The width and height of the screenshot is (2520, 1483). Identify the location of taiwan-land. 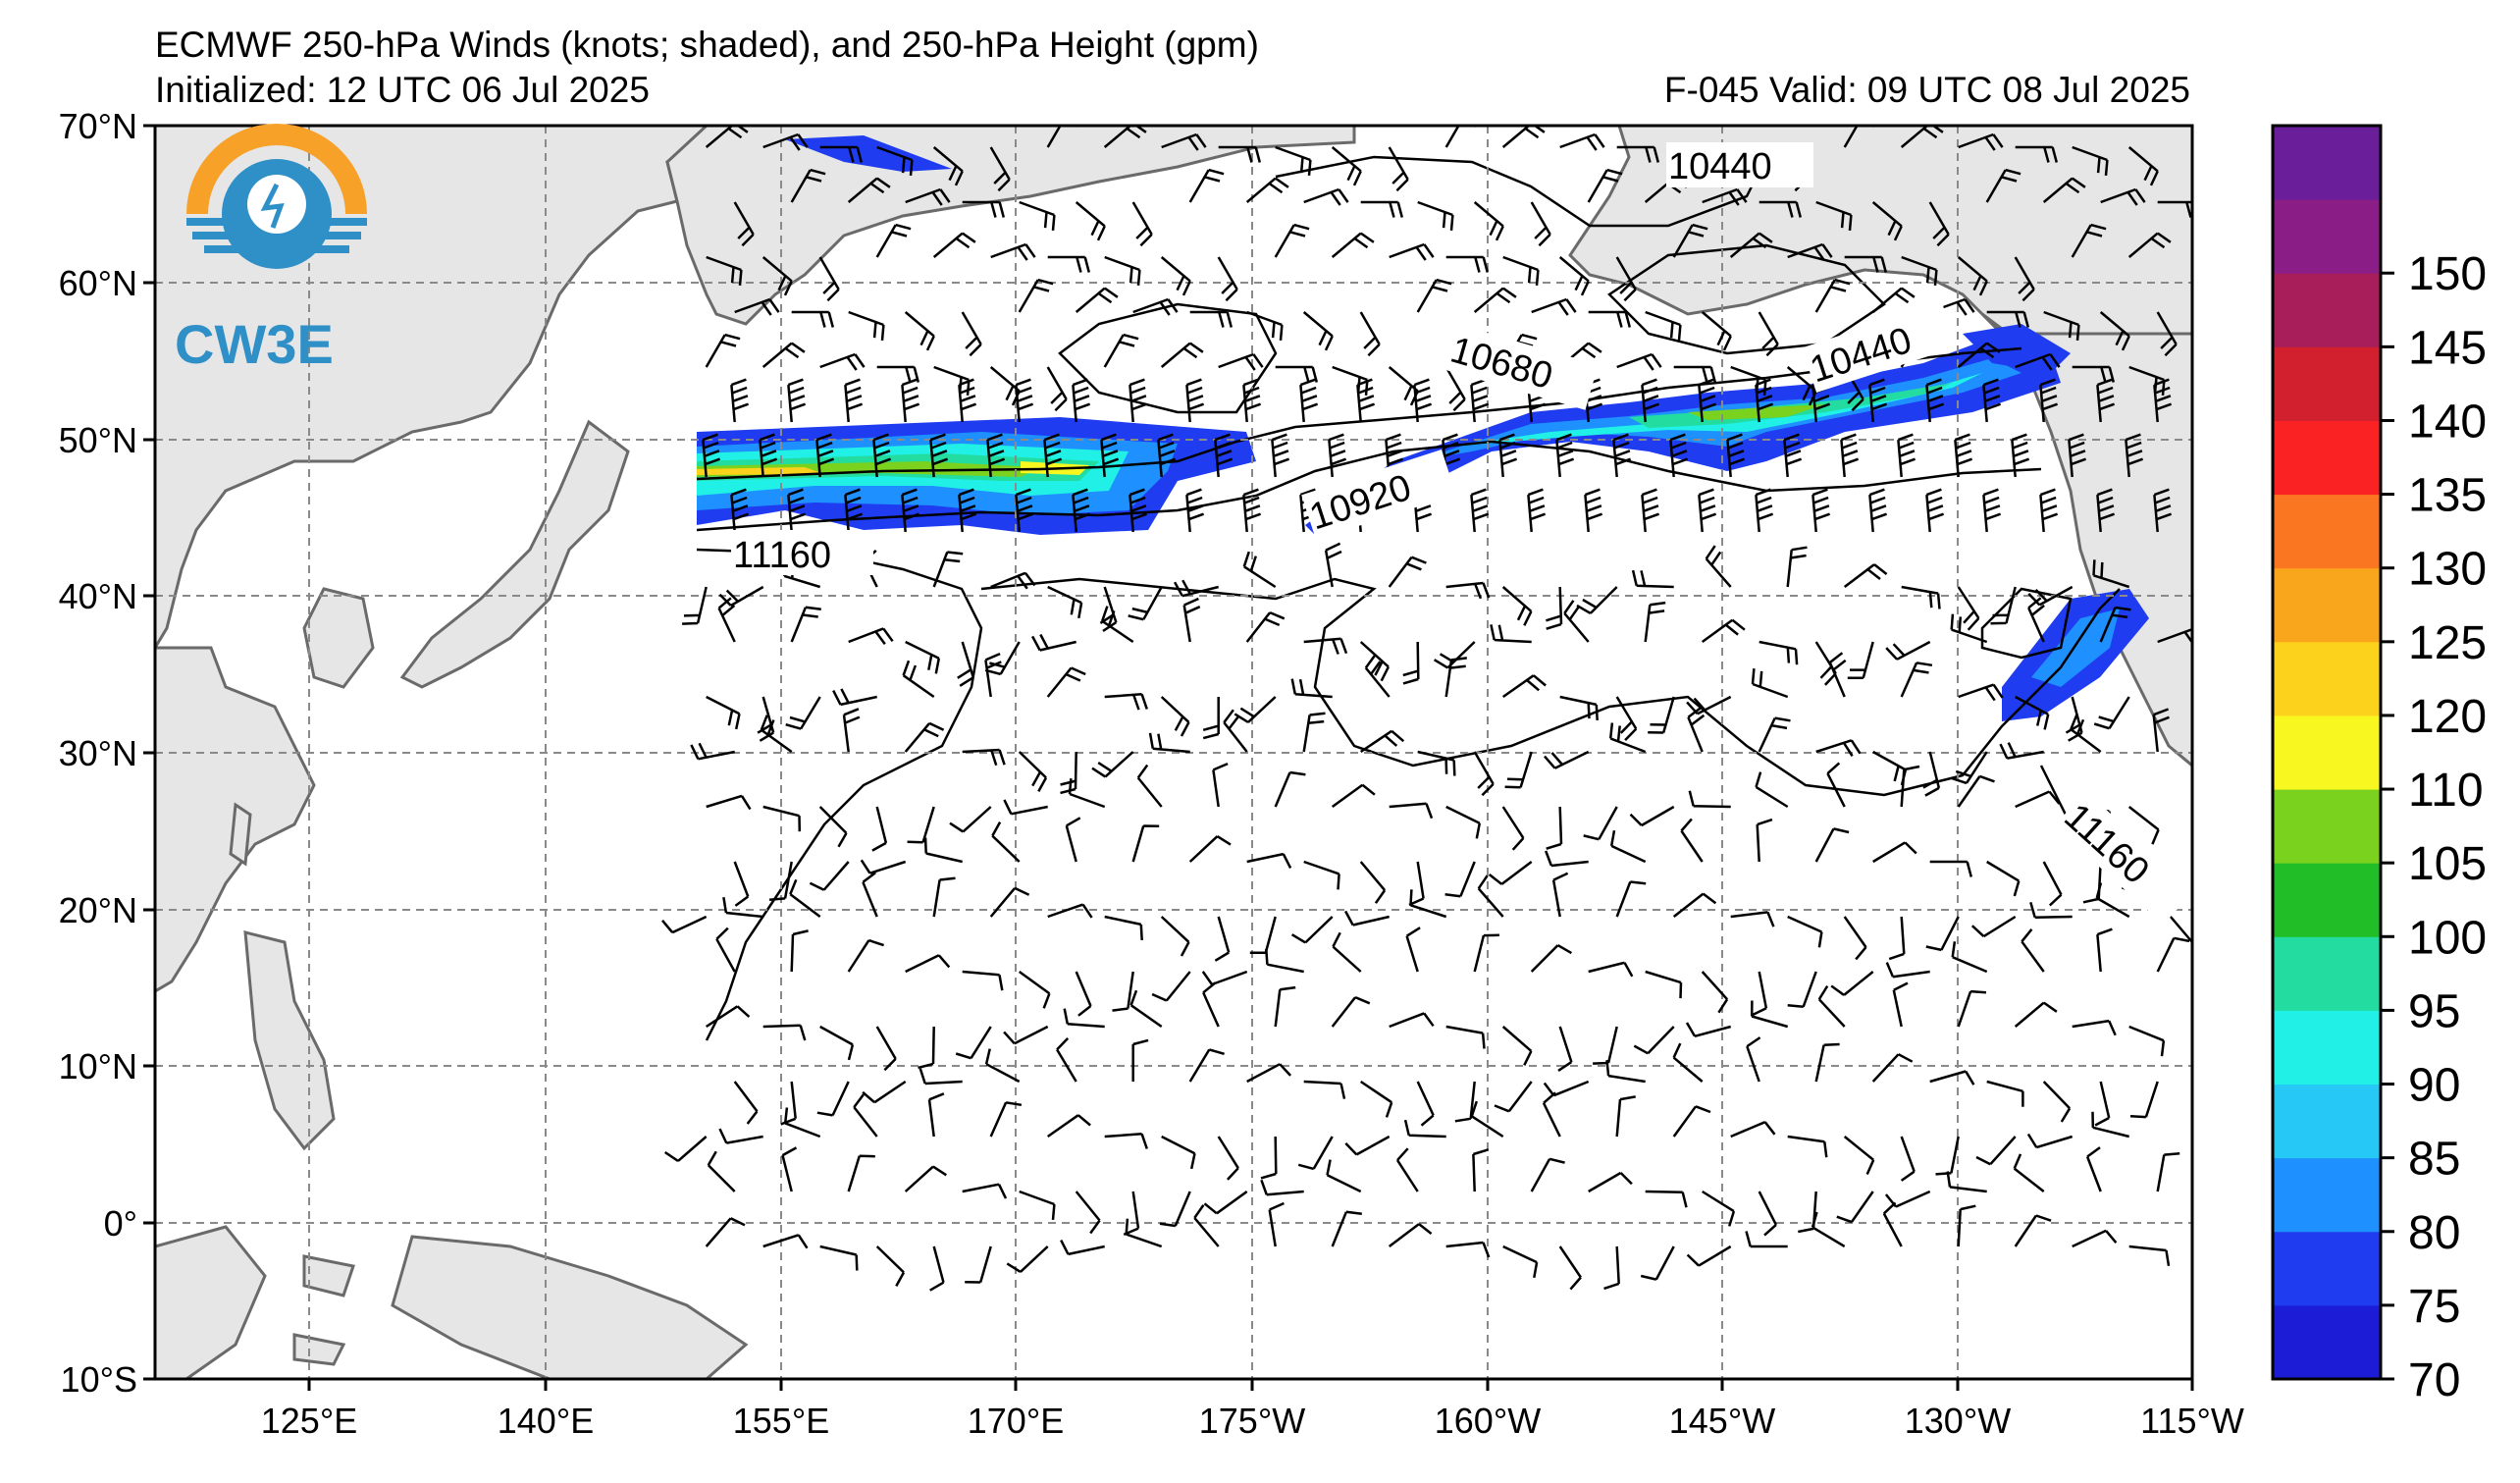
(240, 835).